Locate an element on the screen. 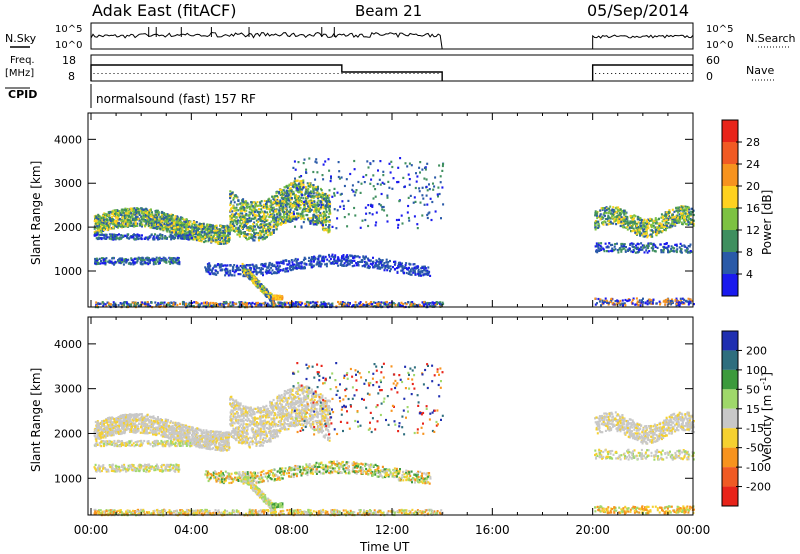  noise-line-night is located at coordinates (643, 41).